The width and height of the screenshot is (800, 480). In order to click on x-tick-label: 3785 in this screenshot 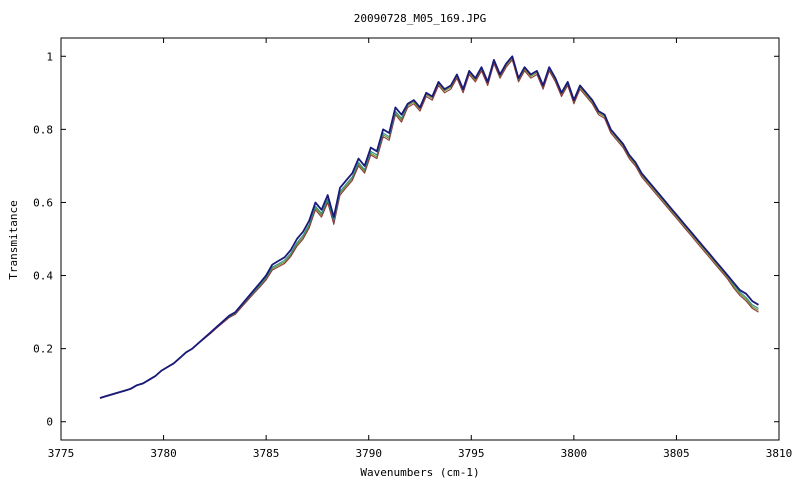, I will do `click(266, 453)`.